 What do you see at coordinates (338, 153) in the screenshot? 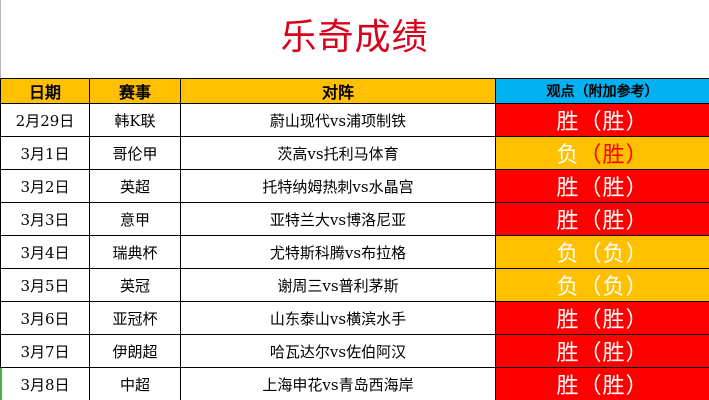
I see `cell-match: 茨高vs托利马体育` at bounding box center [338, 153].